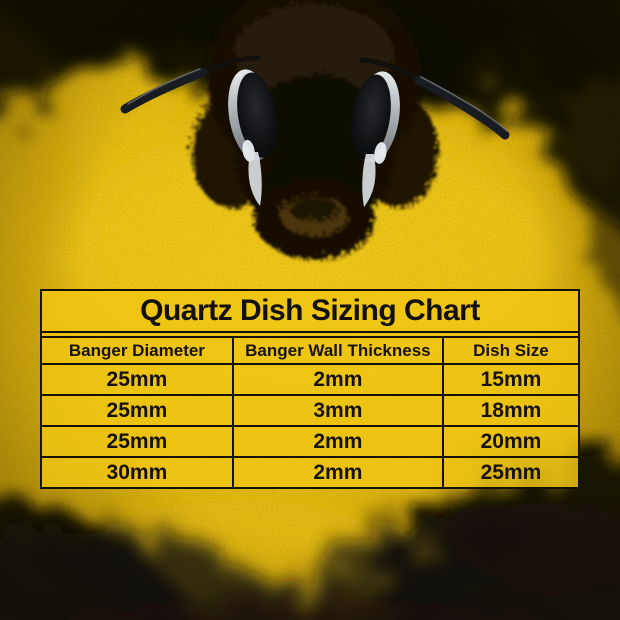  Describe the element at coordinates (509, 350) in the screenshot. I see `column-header-dish-size: Dish Size` at that location.